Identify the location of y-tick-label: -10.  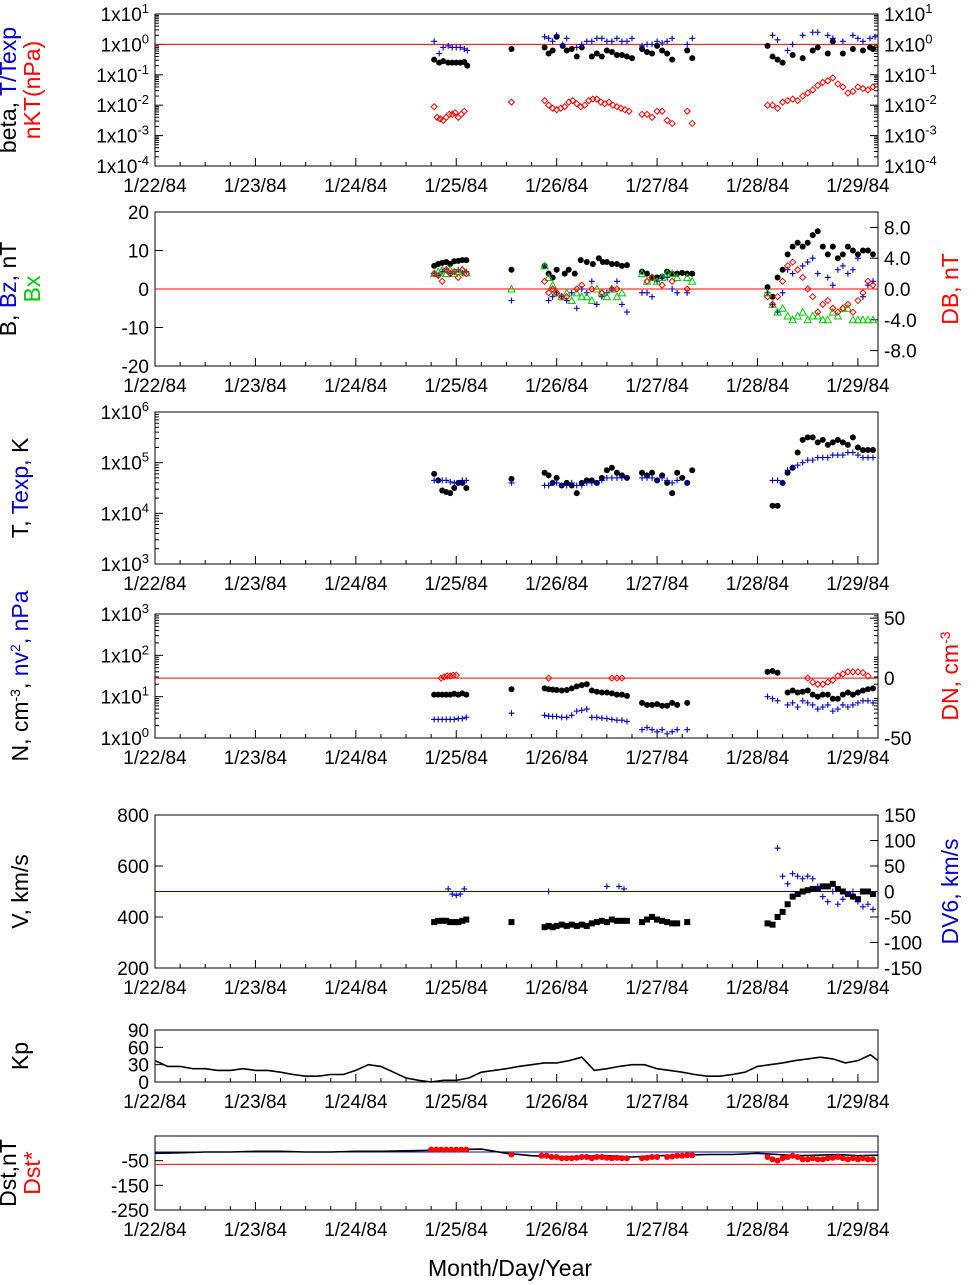
(135, 329).